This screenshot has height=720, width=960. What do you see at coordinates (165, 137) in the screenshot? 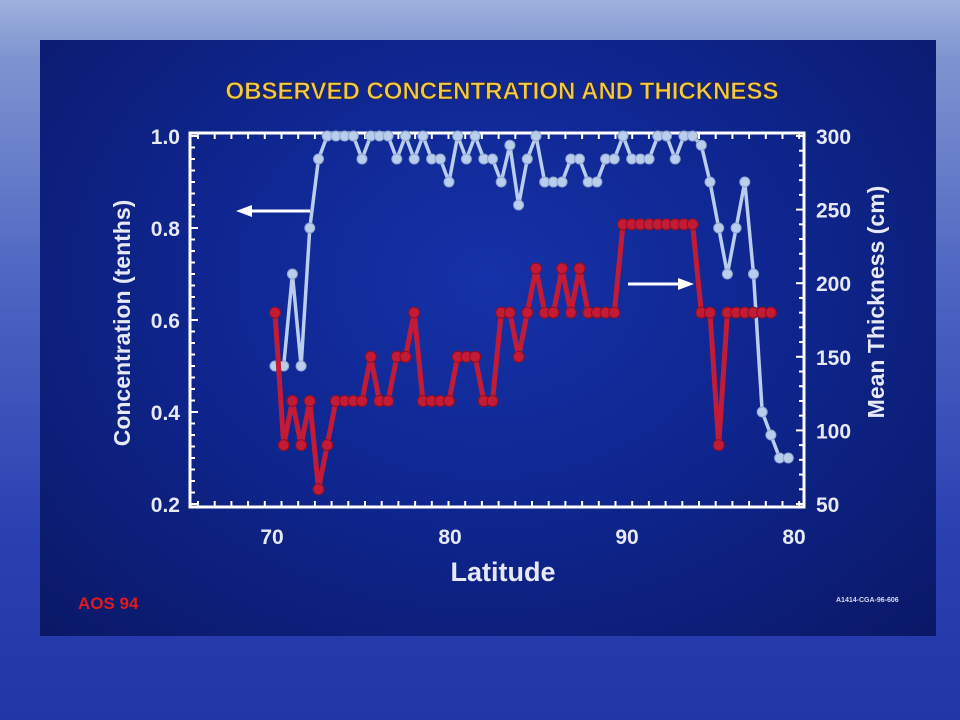
I see `left-tick-label: 1.0` at bounding box center [165, 137].